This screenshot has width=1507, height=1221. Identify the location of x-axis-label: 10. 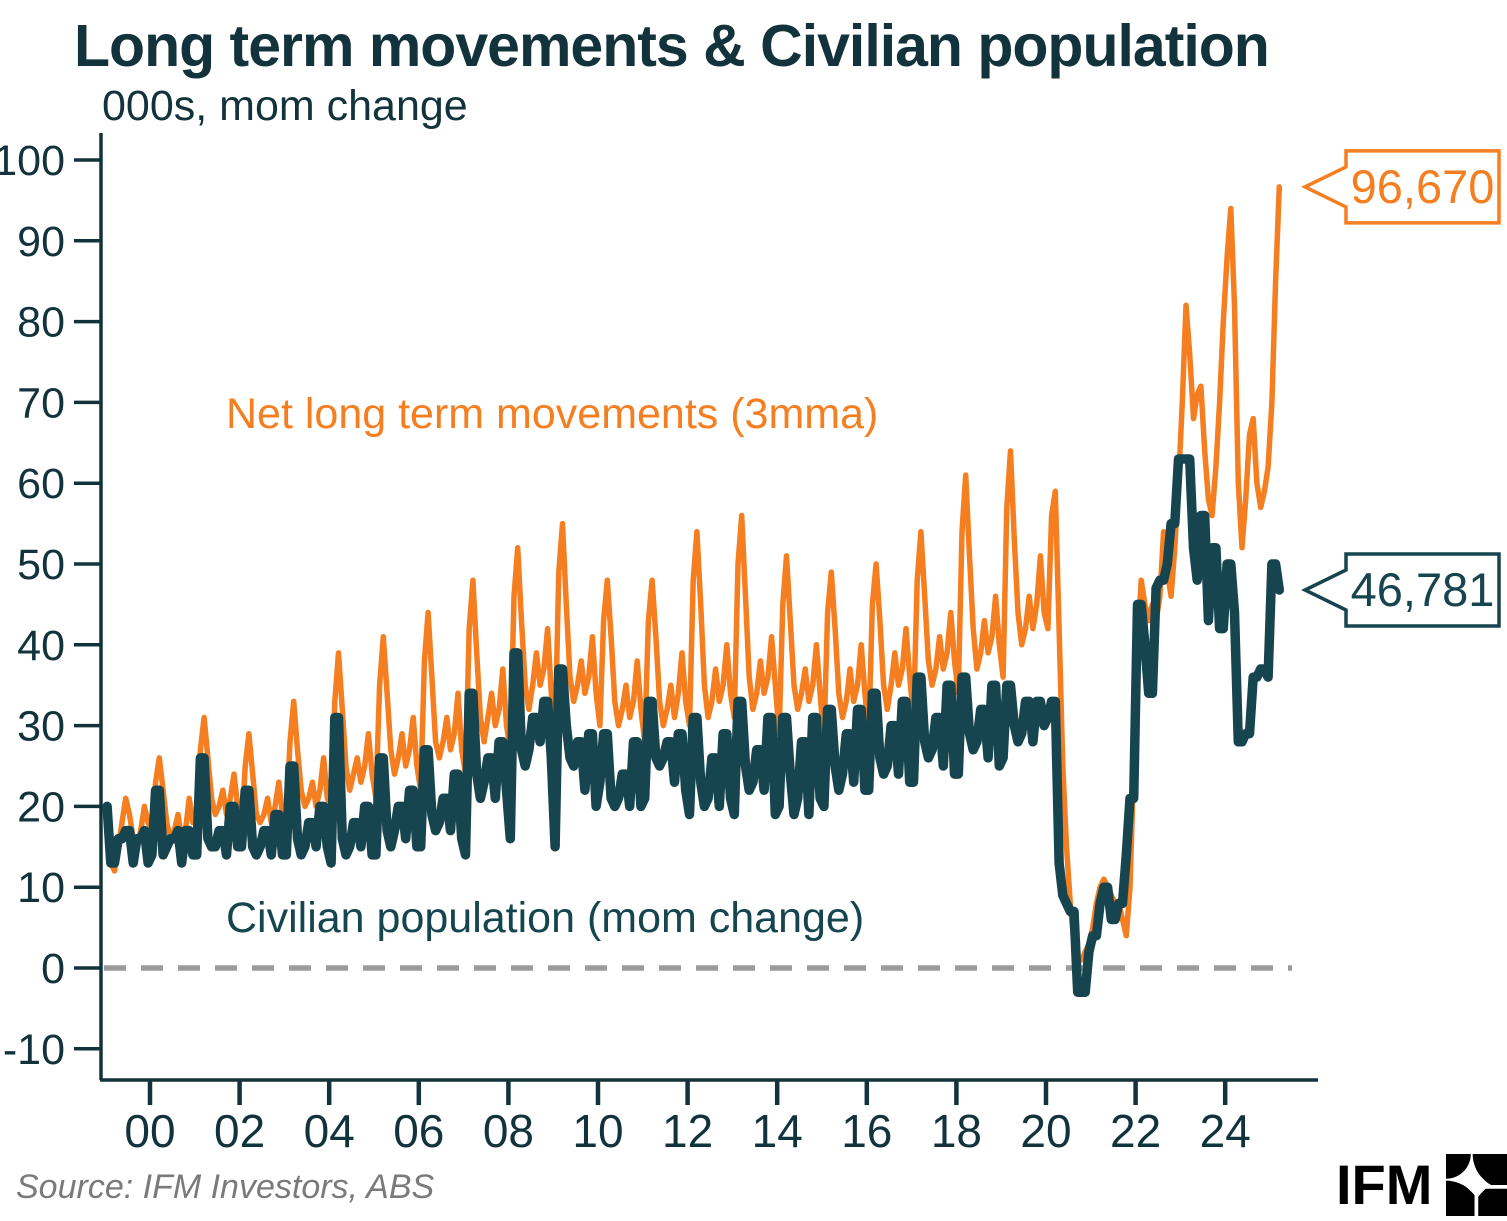
(597, 1131).